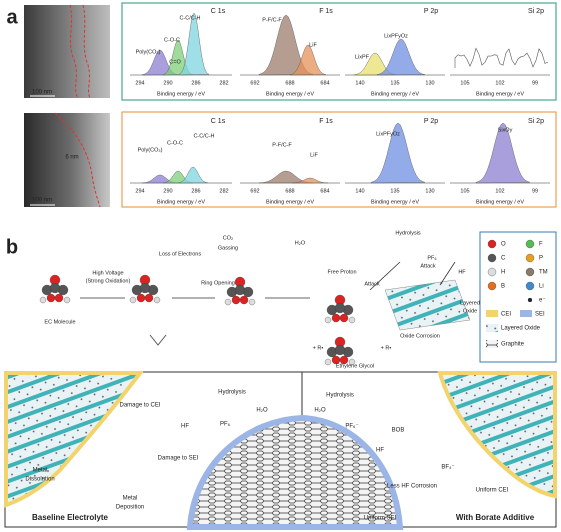  Describe the element at coordinates (254, 83) in the screenshot. I see `tick-label: 692` at that location.